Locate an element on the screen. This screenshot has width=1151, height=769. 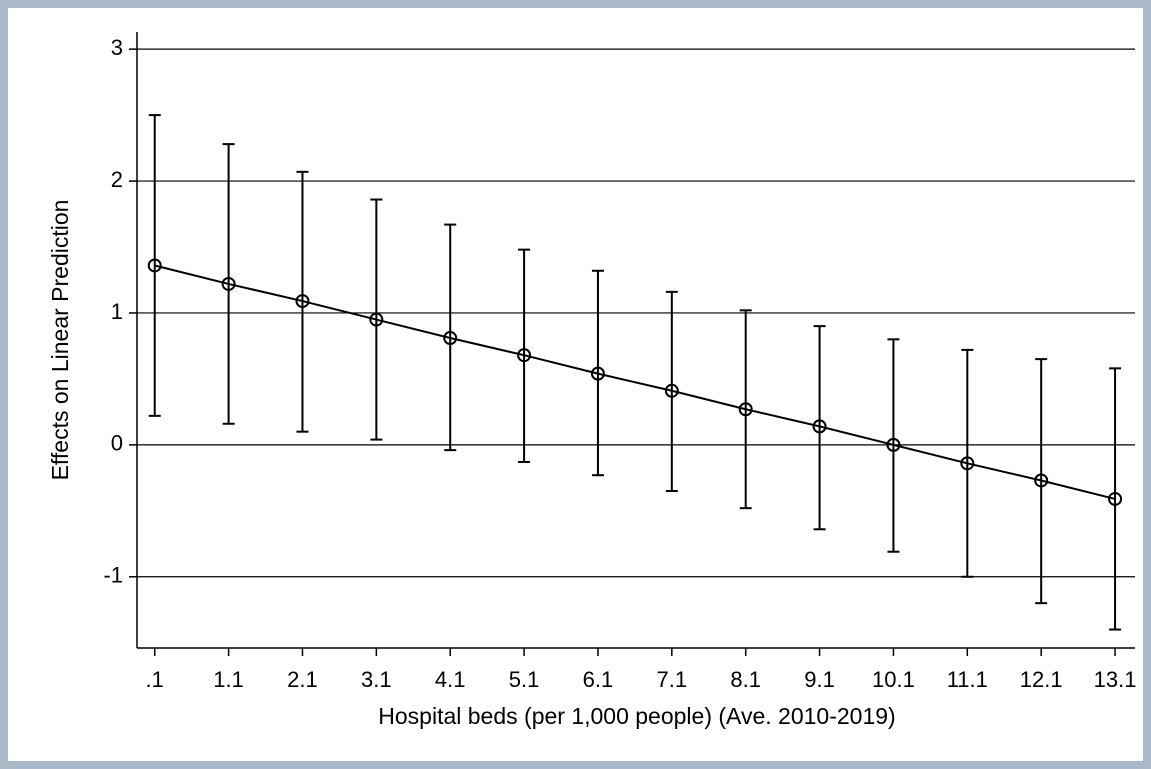
x-tick-label: .1 is located at coordinates (155, 679).